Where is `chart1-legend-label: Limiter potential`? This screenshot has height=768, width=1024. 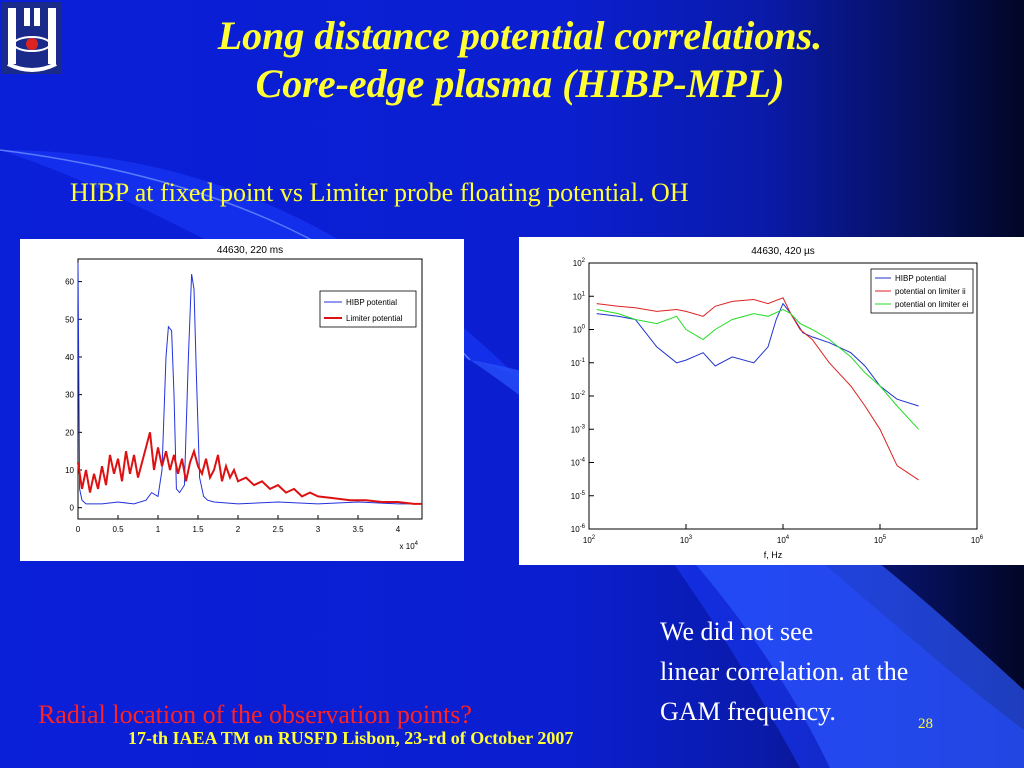 chart1-legend-label: Limiter potential is located at coordinates (374, 318).